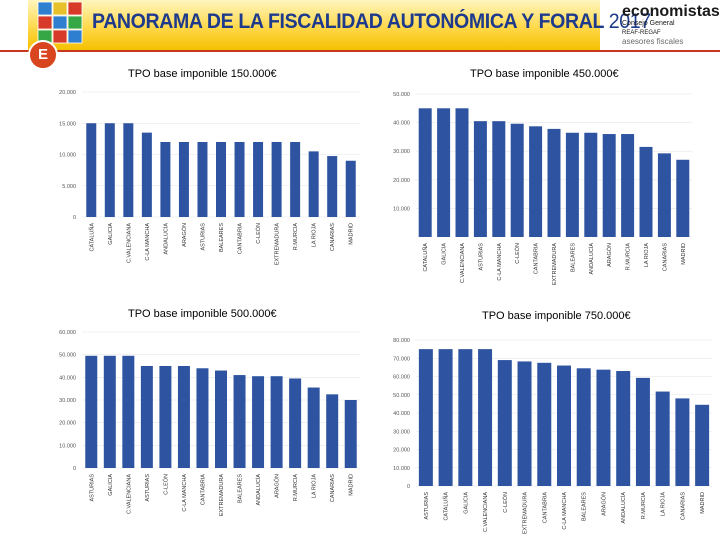 This screenshot has width=720, height=545. I want to click on page-title-year: 2017, so click(629, 21).